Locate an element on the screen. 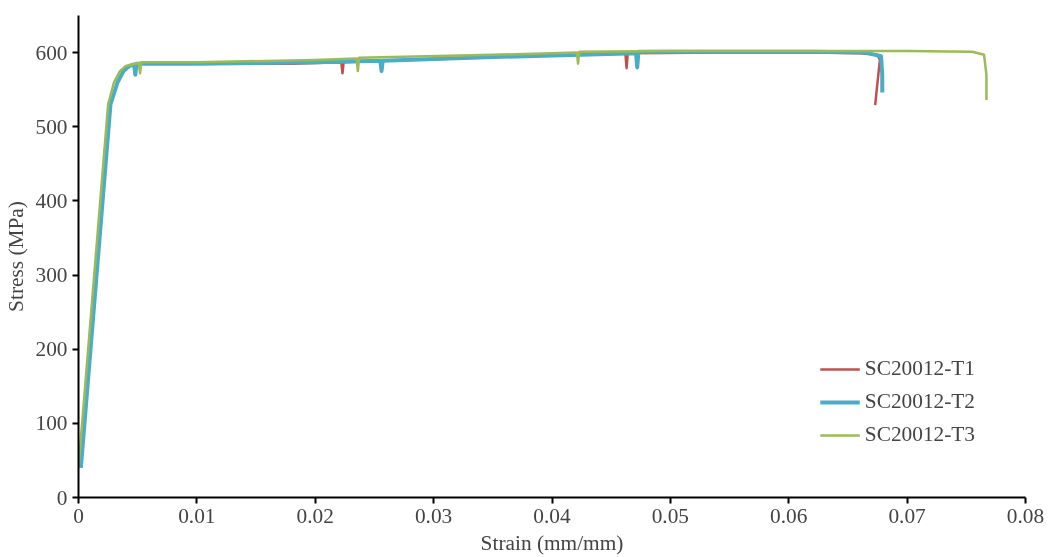  y-tick-label: 200 is located at coordinates (51, 349).